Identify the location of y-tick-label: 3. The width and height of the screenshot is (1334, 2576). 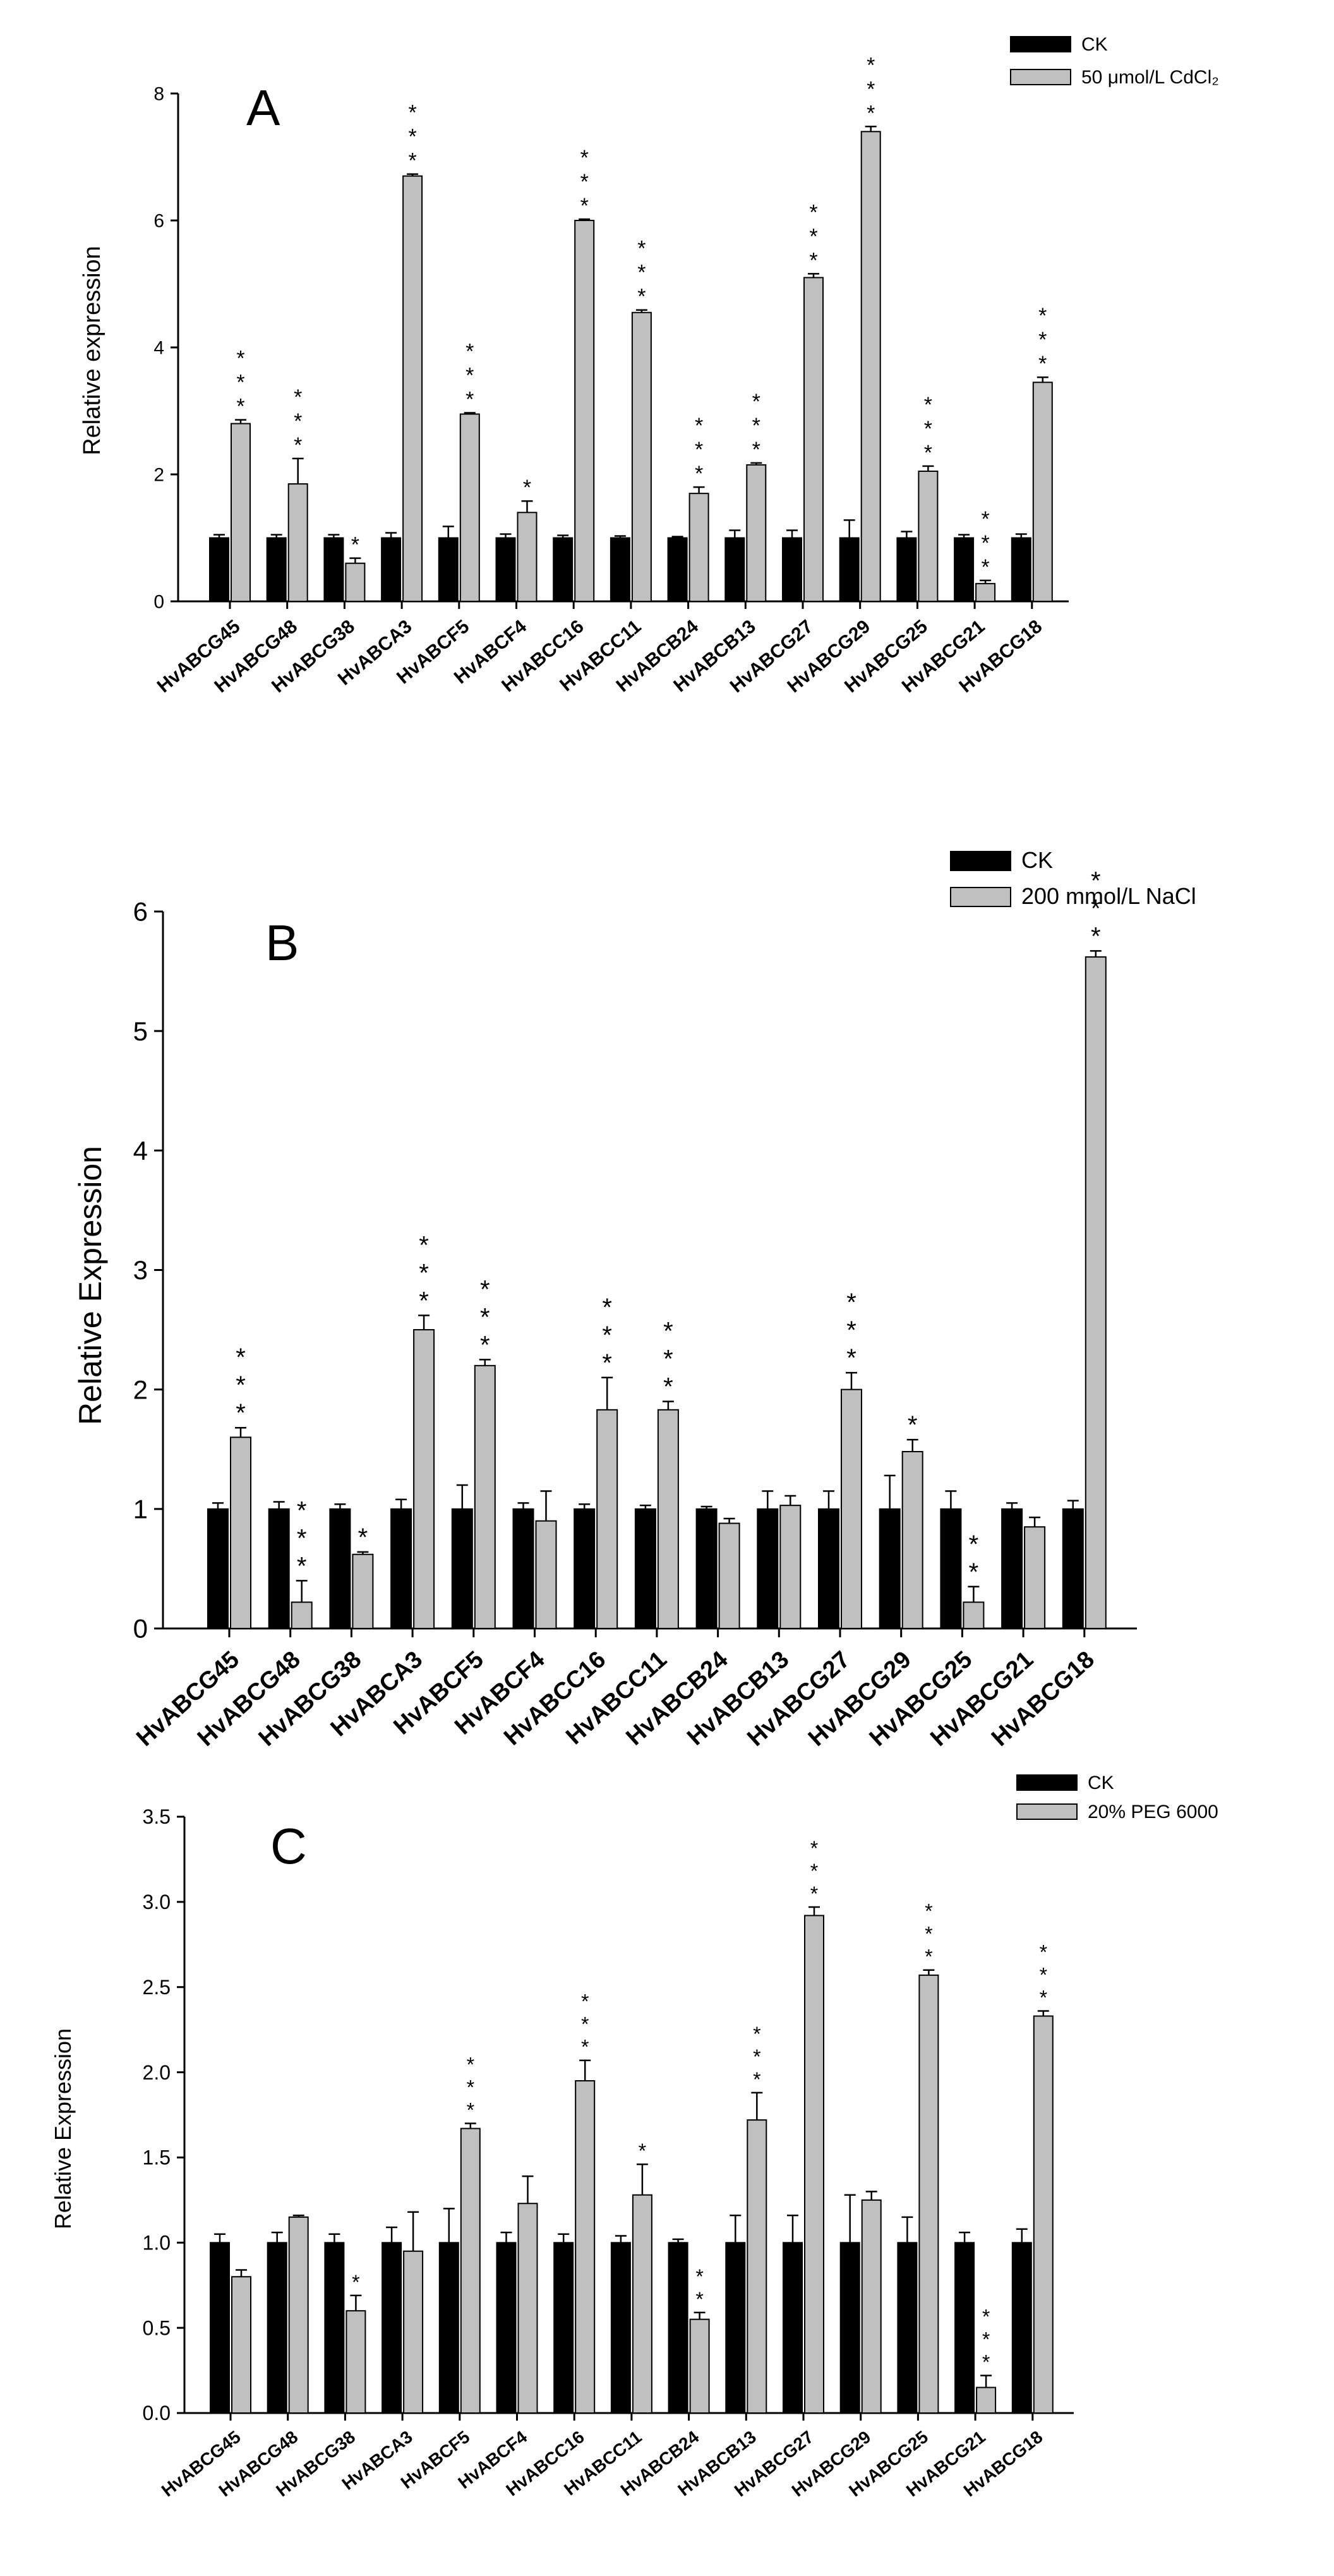
(140, 1270).